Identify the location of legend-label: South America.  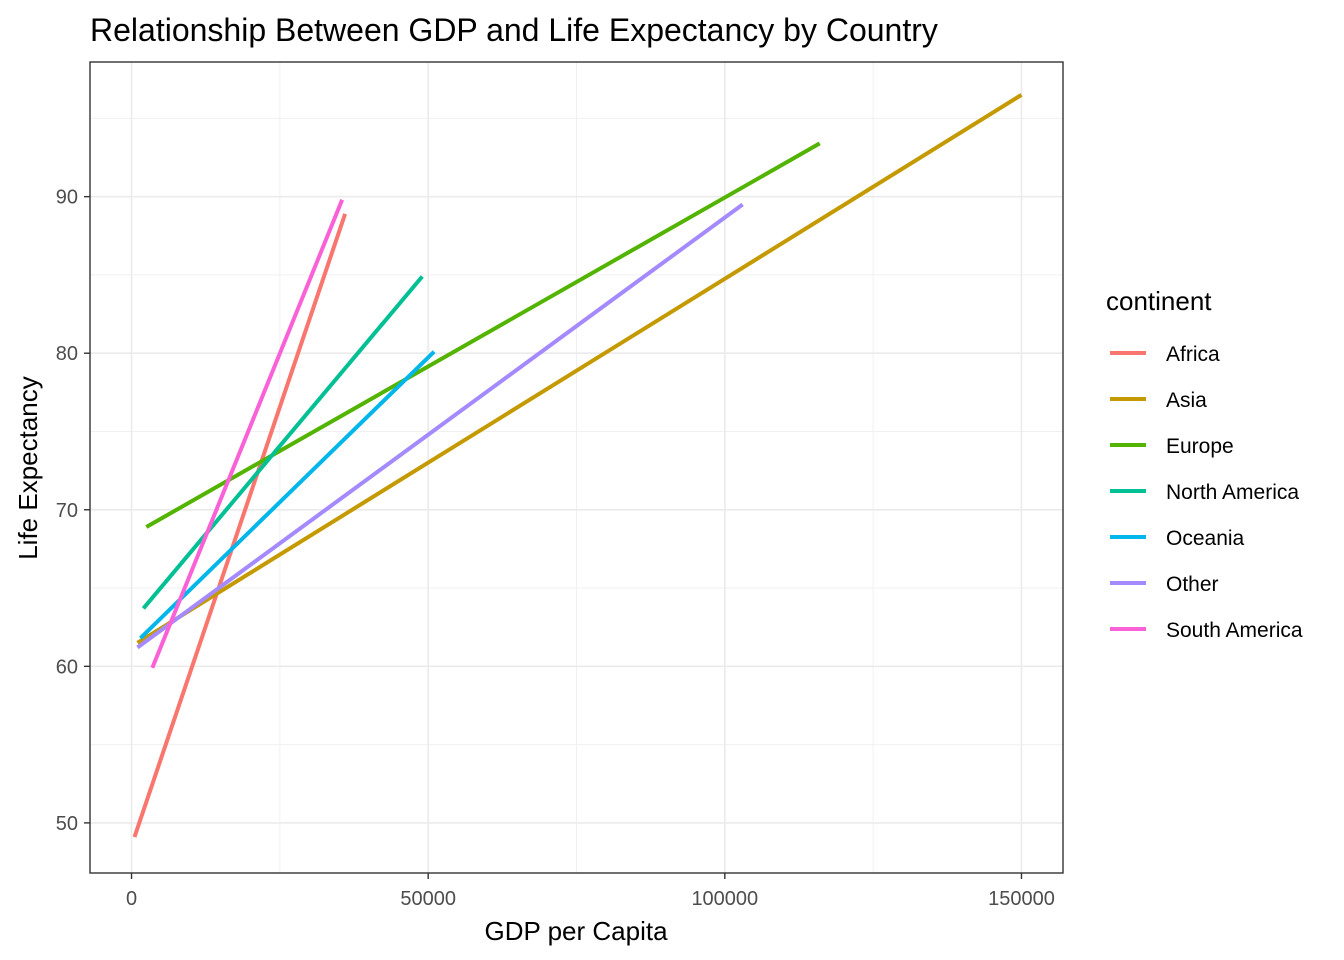
(1234, 630).